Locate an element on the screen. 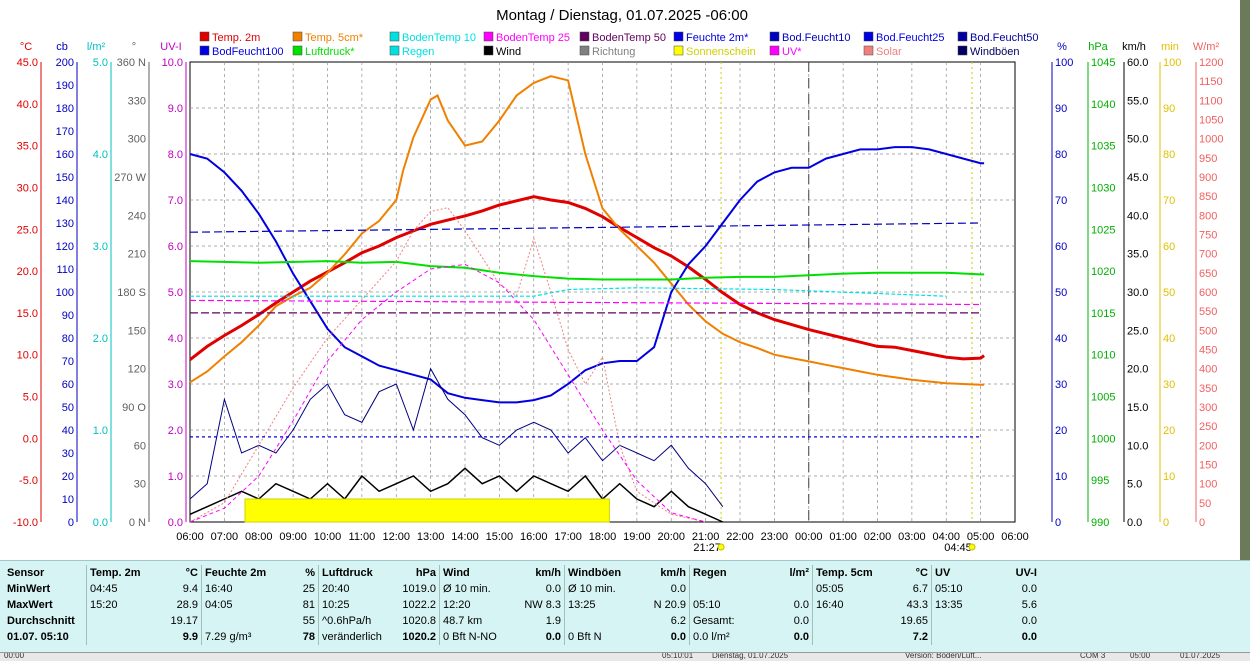  cell: 12:20 is located at coordinates (477, 605).